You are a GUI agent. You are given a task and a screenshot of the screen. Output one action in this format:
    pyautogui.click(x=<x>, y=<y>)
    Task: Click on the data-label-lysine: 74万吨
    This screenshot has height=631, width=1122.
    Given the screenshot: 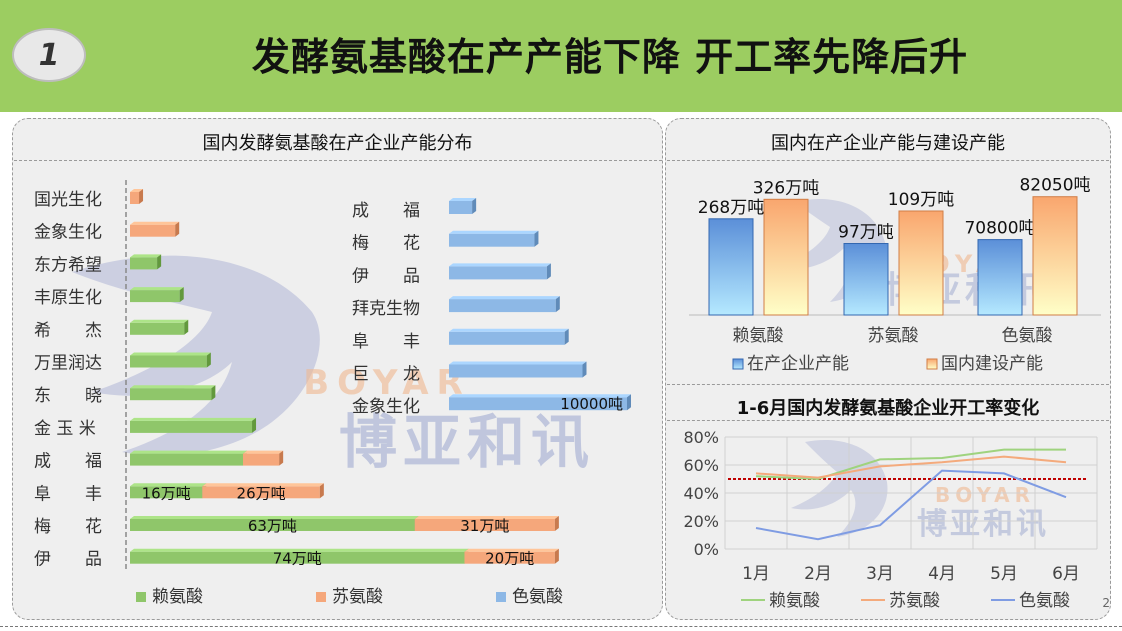 What is the action you would take?
    pyautogui.click(x=297, y=559)
    